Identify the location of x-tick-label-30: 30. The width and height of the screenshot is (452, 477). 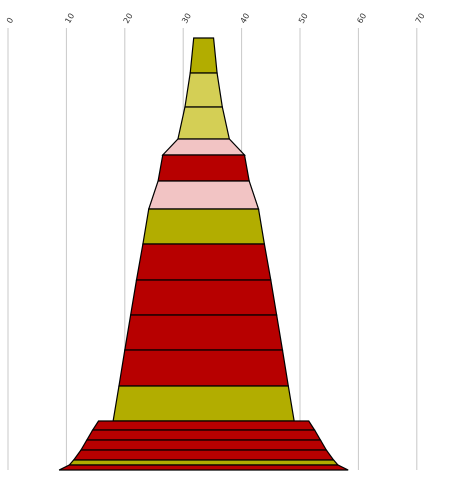
(186, 18).